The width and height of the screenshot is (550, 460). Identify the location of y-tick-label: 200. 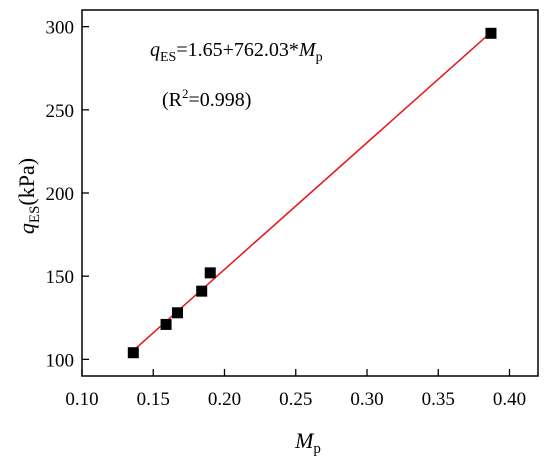
(60, 194).